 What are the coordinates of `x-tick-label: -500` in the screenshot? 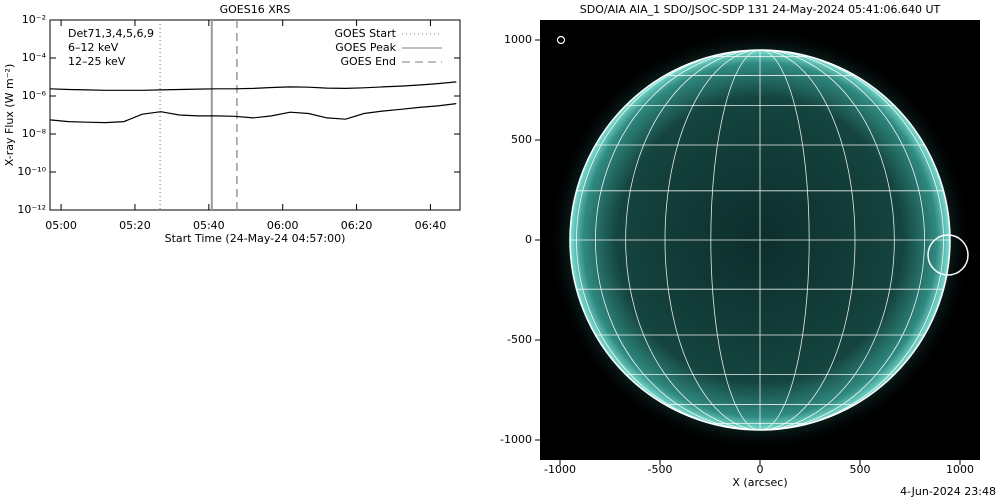 It's located at (660, 469).